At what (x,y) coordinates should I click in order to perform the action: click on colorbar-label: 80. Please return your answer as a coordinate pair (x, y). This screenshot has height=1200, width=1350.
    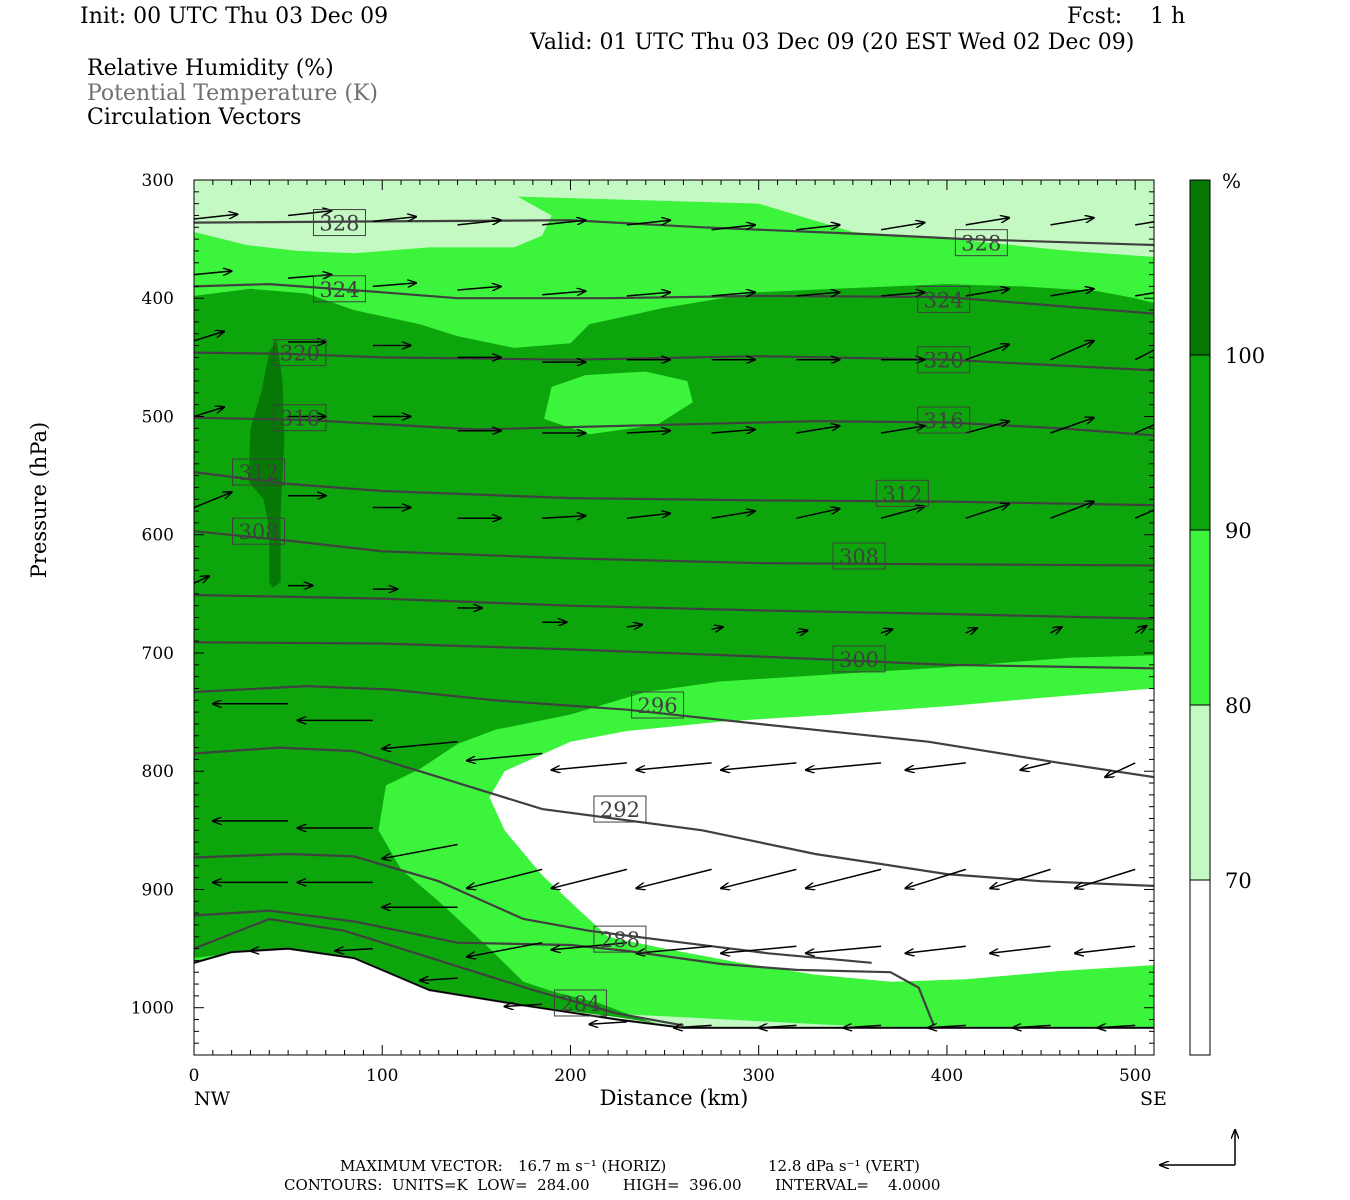
    Looking at the image, I should click on (1238, 706).